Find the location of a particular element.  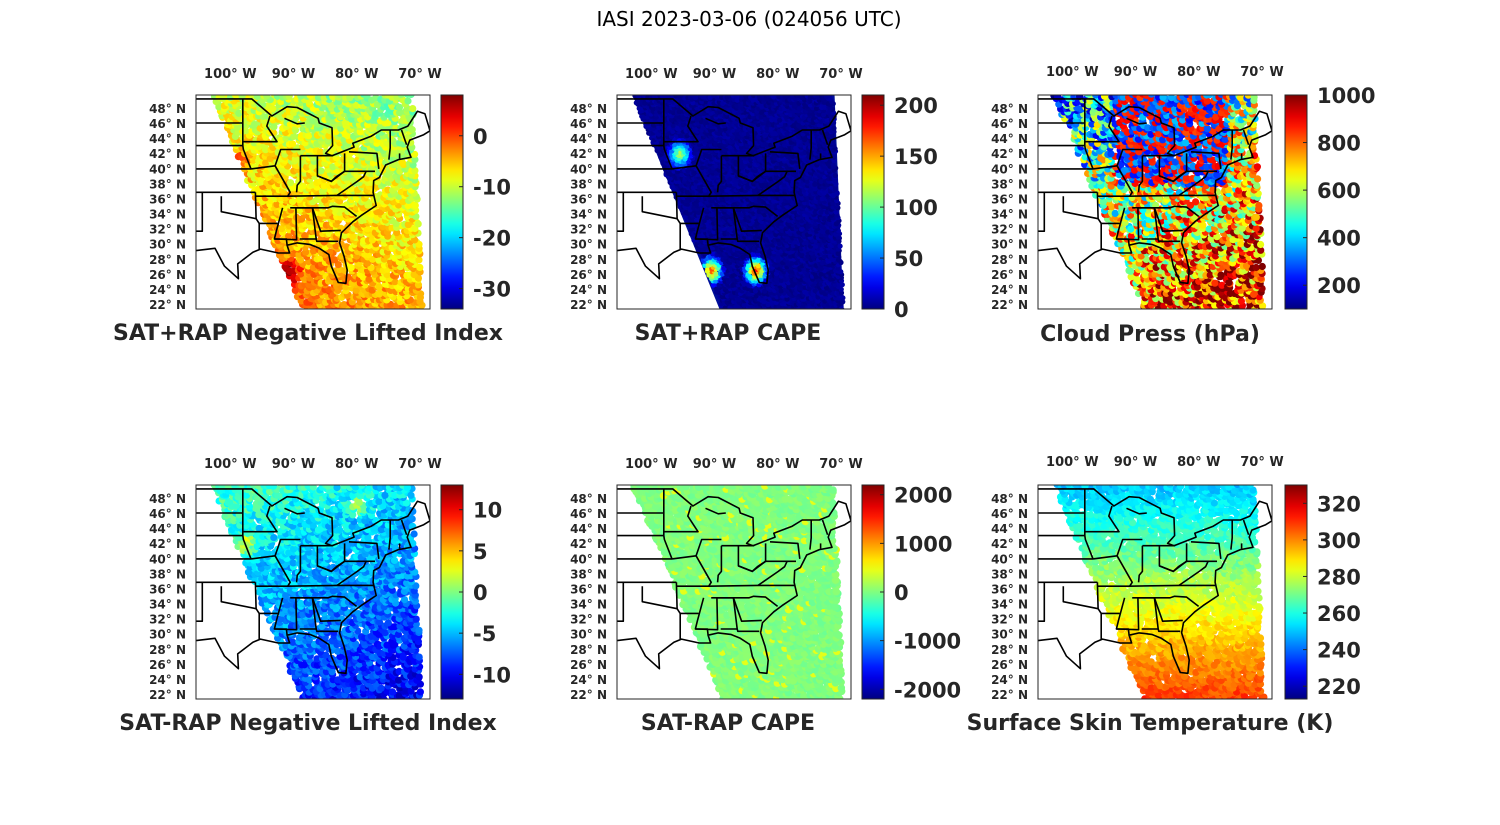

colorbar: 0-10-20-30 is located at coordinates (475, 202).